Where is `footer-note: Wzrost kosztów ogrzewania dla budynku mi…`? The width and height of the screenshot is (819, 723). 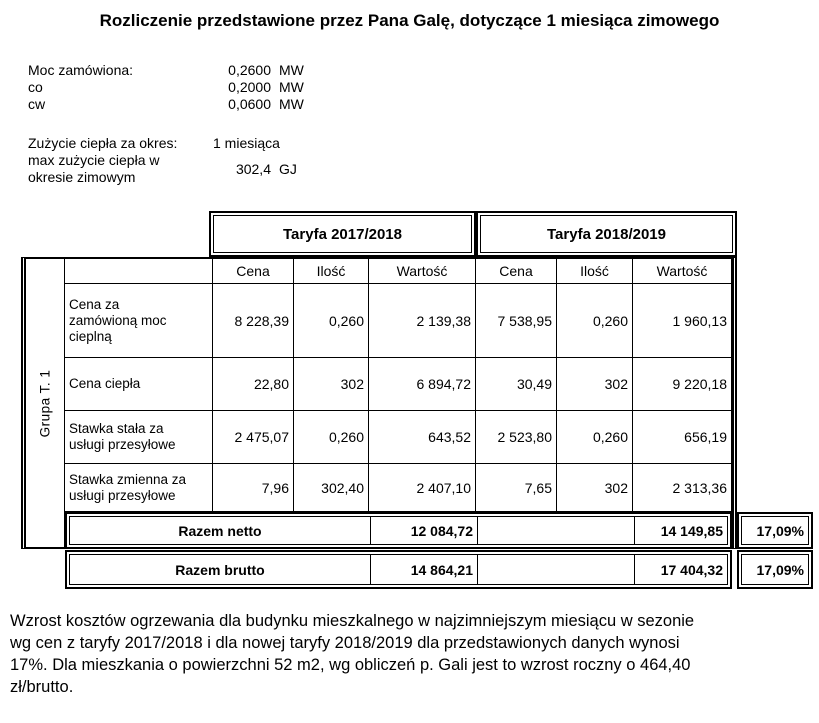 footer-note: Wzrost kosztów ogrzewania dla budynku mi… is located at coordinates (352, 654).